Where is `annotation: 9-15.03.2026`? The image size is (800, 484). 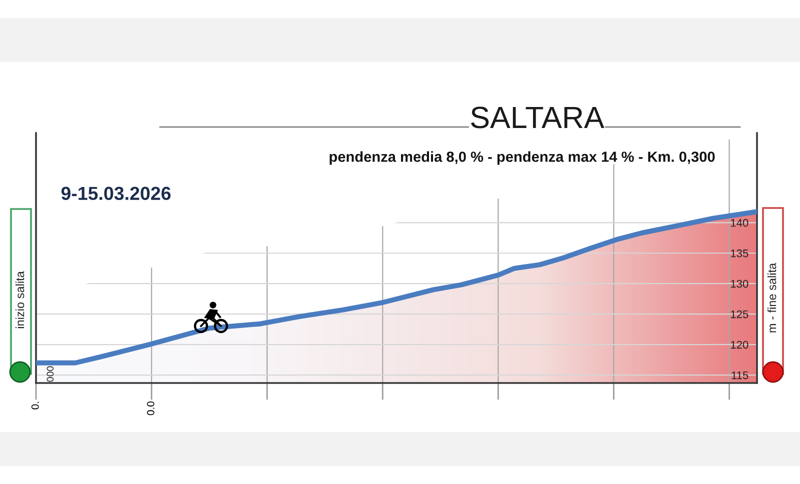
annotation: 9-15.03.2026 is located at coordinates (116, 193).